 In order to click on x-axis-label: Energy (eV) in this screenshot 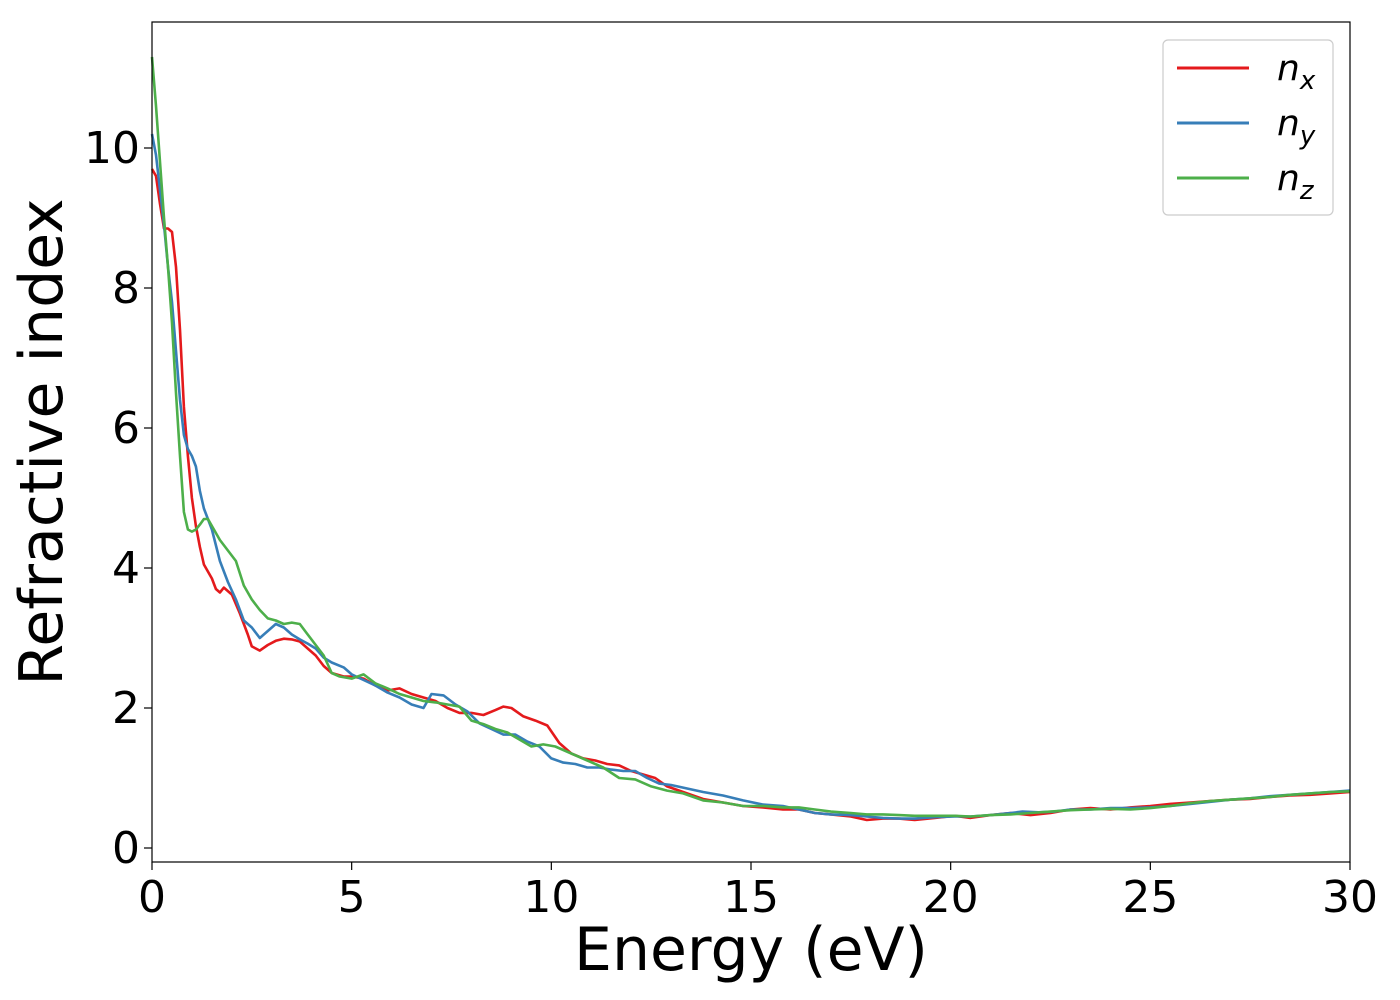, I will do `click(751, 950)`.